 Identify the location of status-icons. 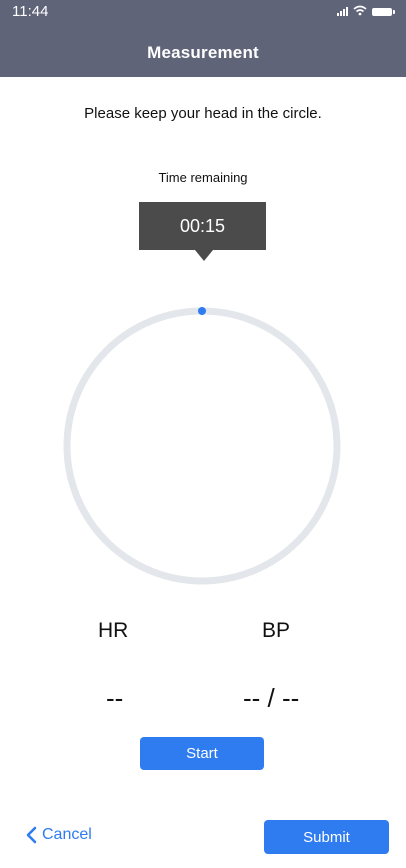
(366, 10).